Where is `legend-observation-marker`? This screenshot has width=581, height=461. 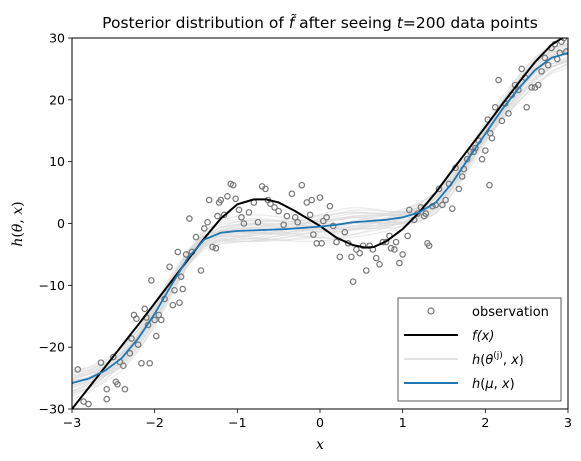 legend-observation-marker is located at coordinates (431, 311).